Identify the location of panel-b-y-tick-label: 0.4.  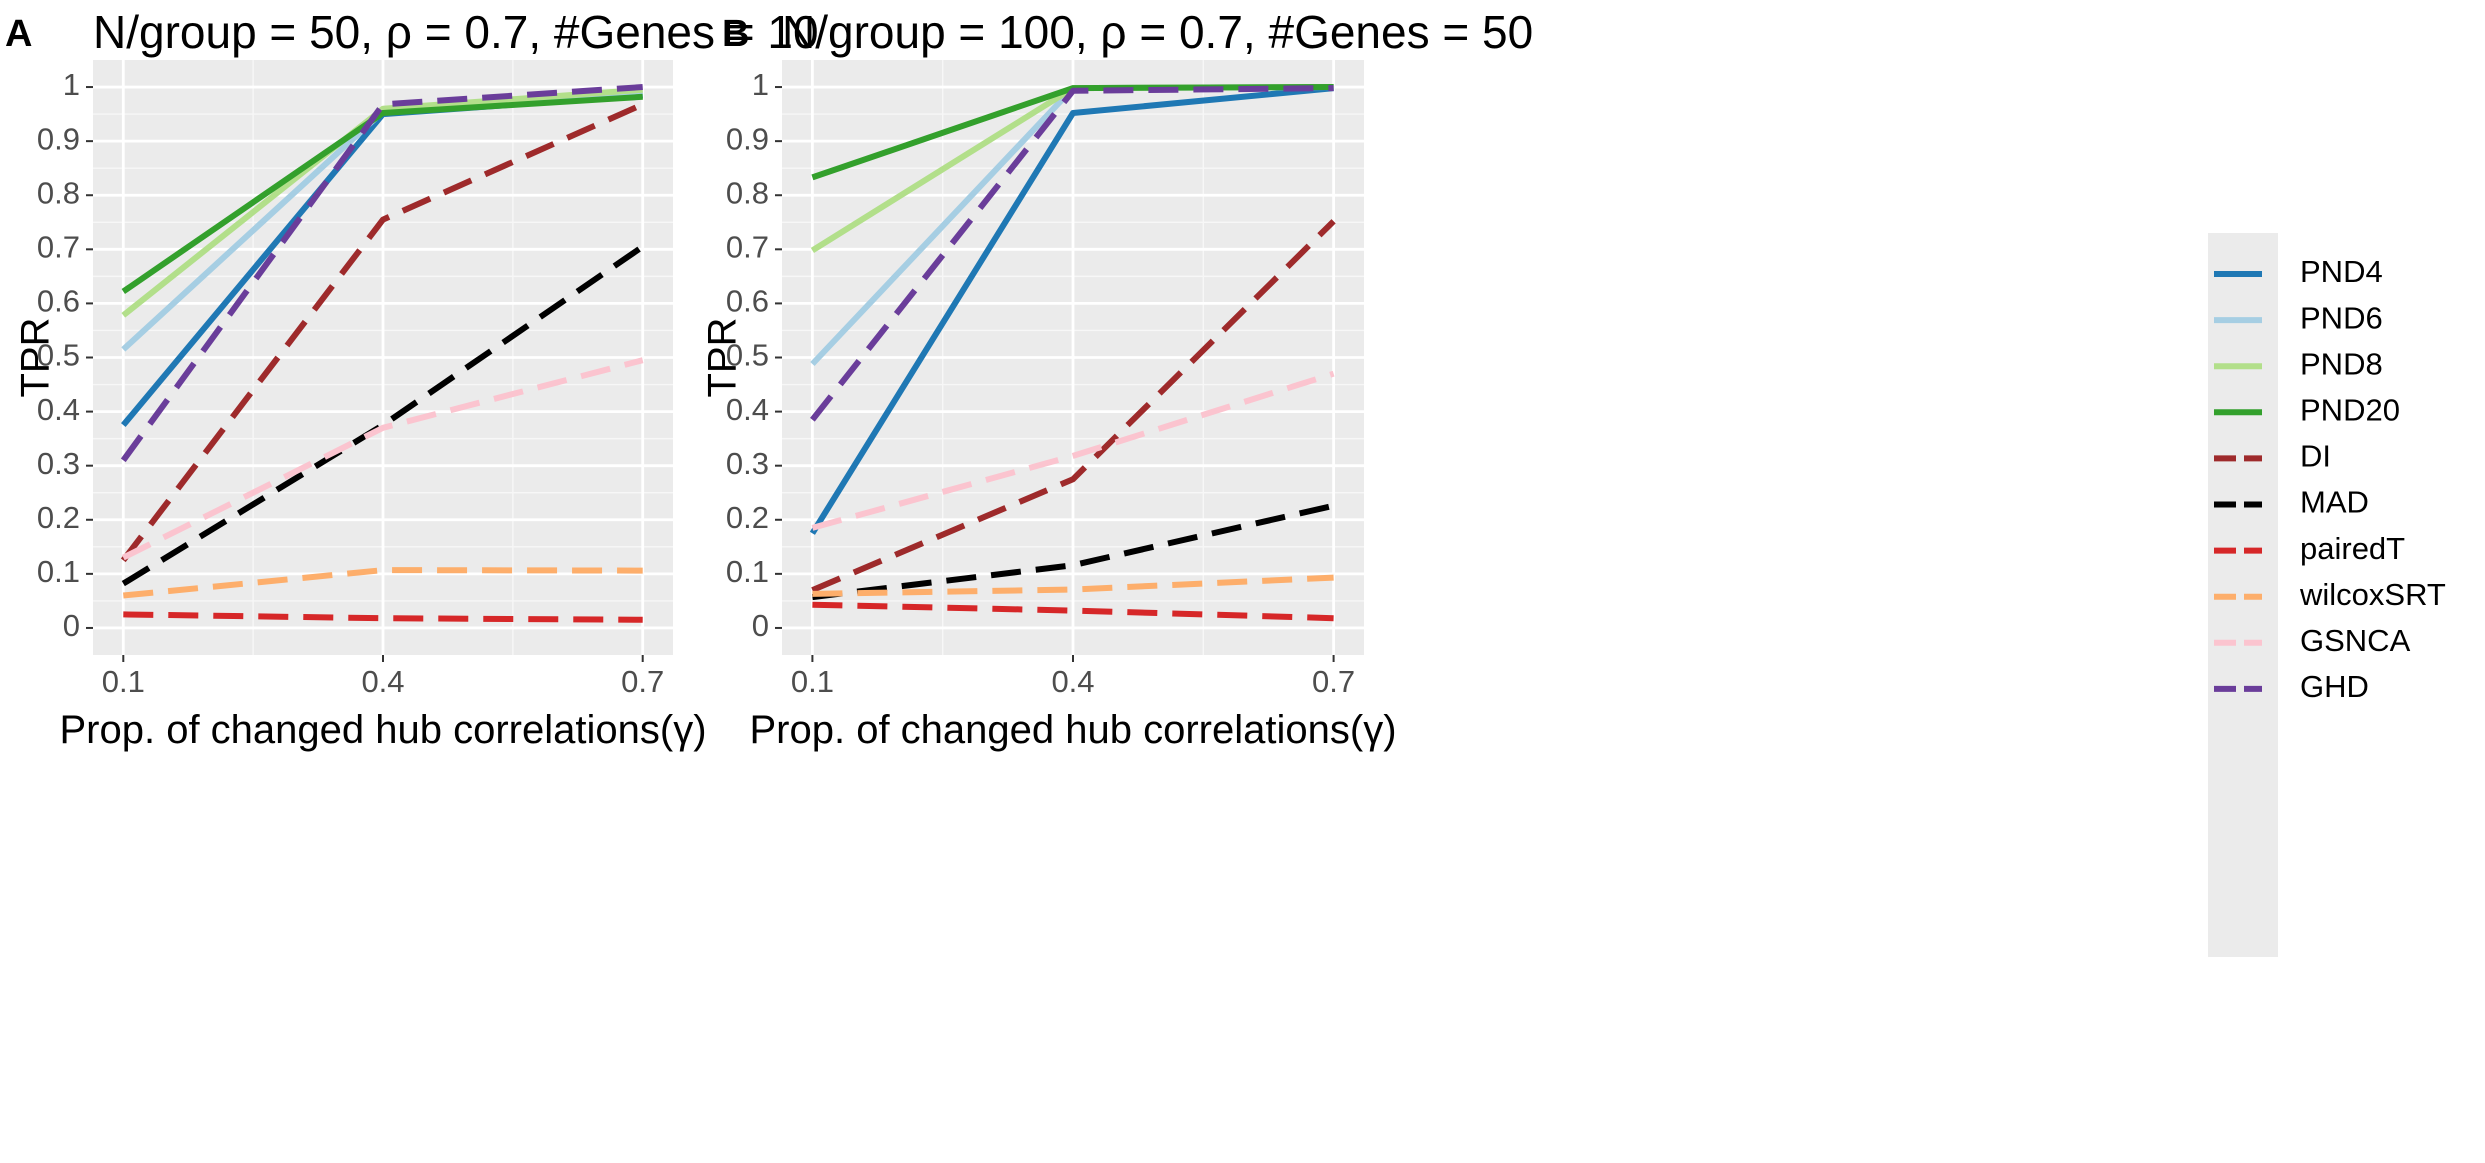
(747, 409).